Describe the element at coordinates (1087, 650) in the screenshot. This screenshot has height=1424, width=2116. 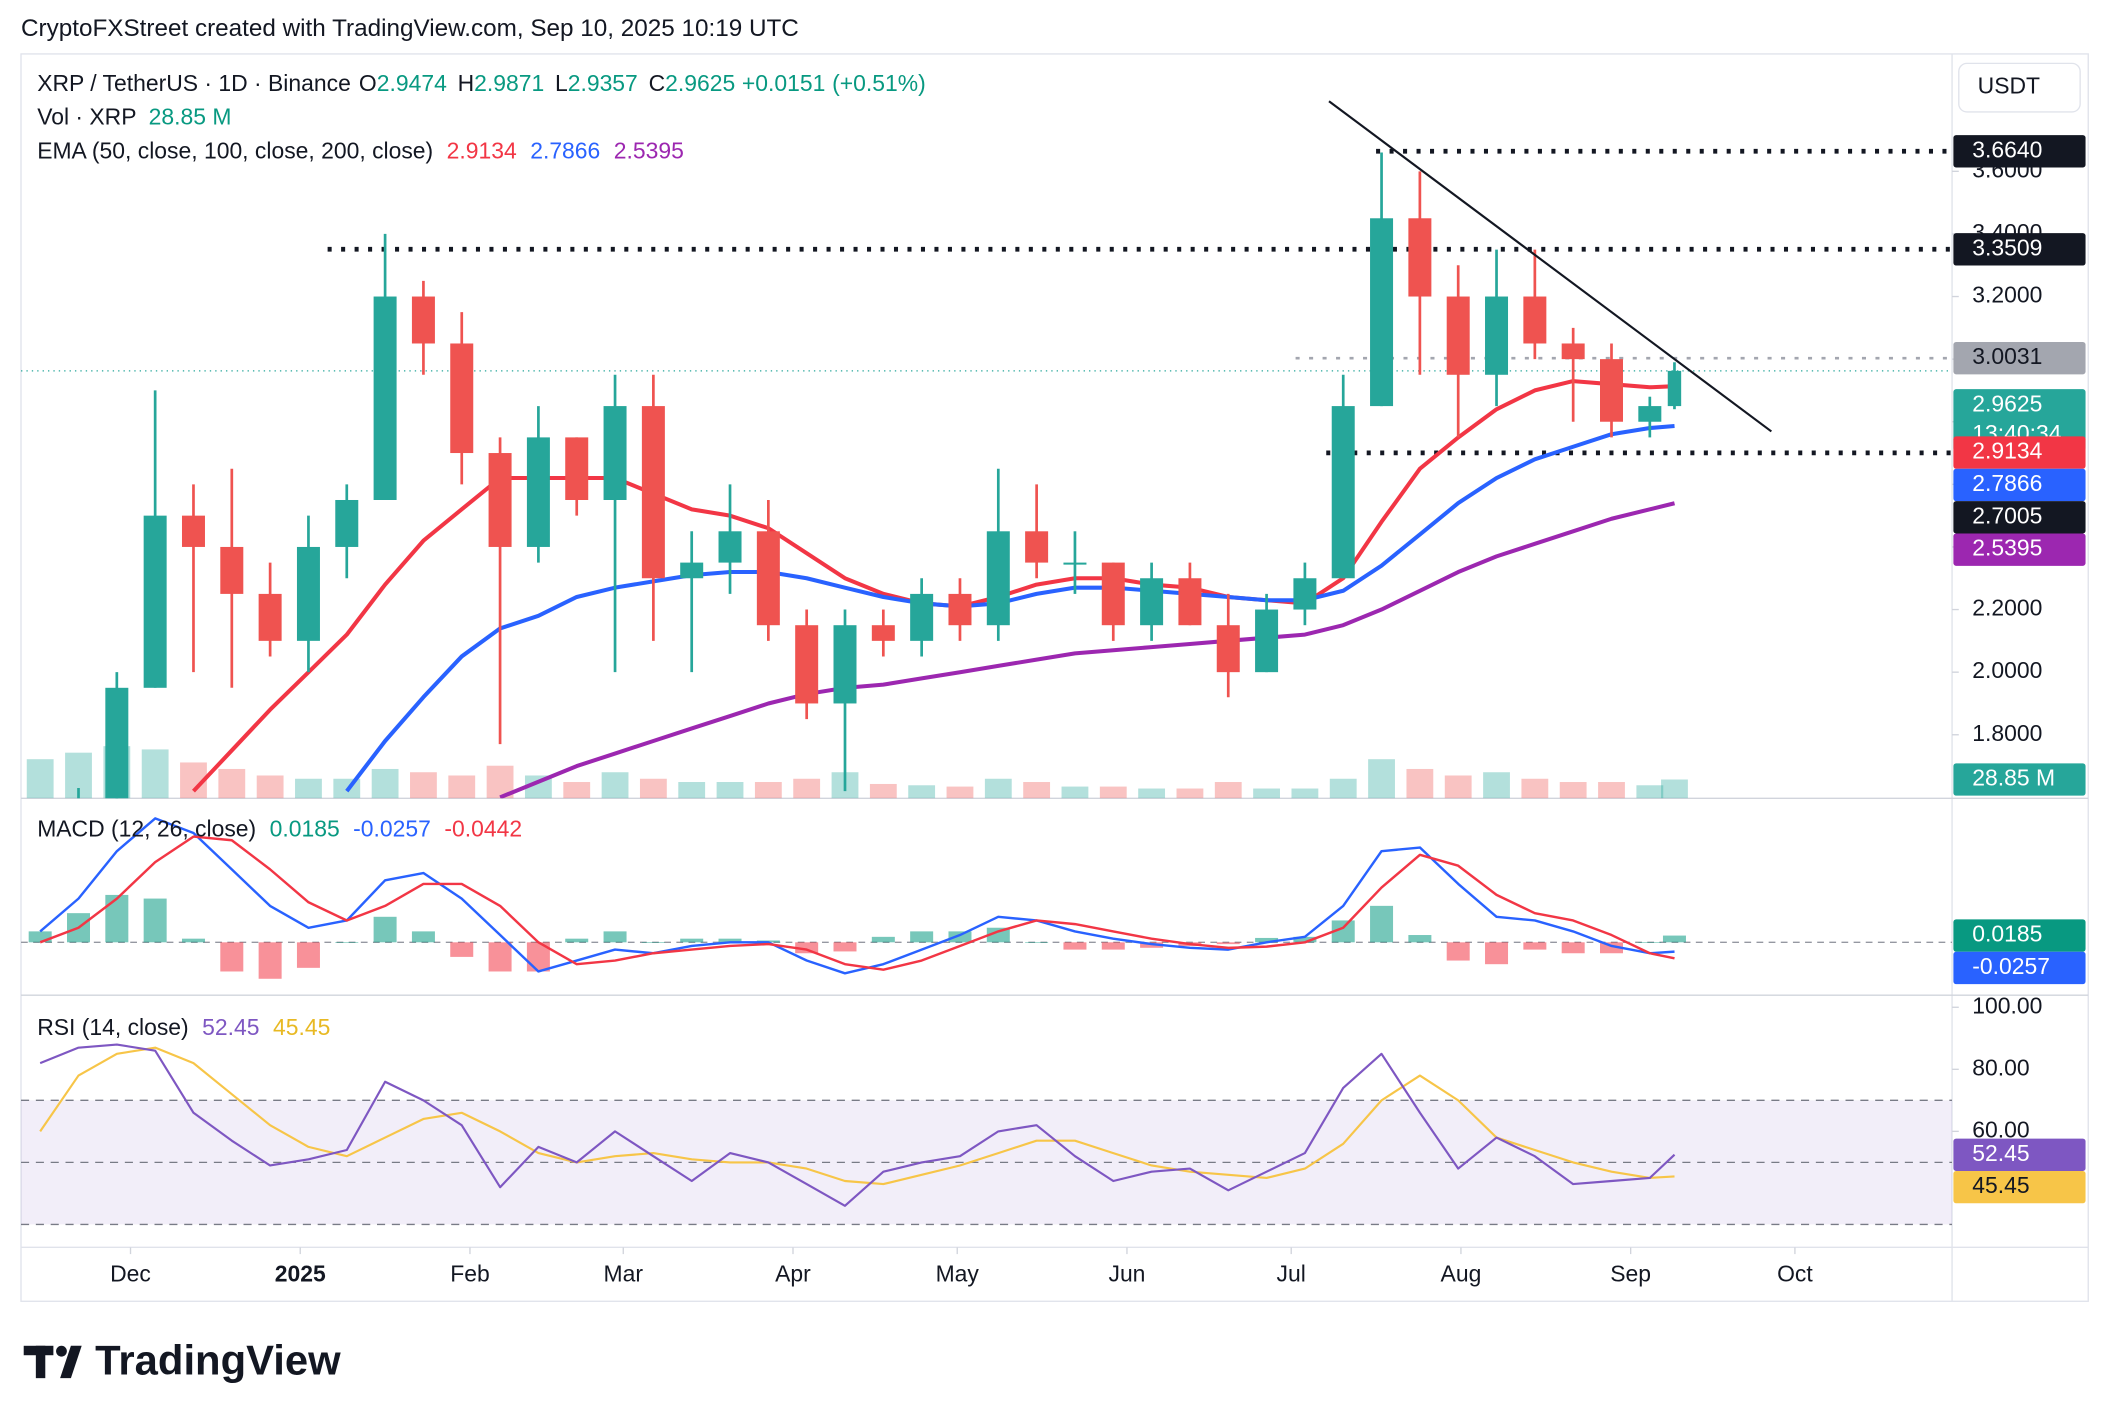
I see `ema-line` at that location.